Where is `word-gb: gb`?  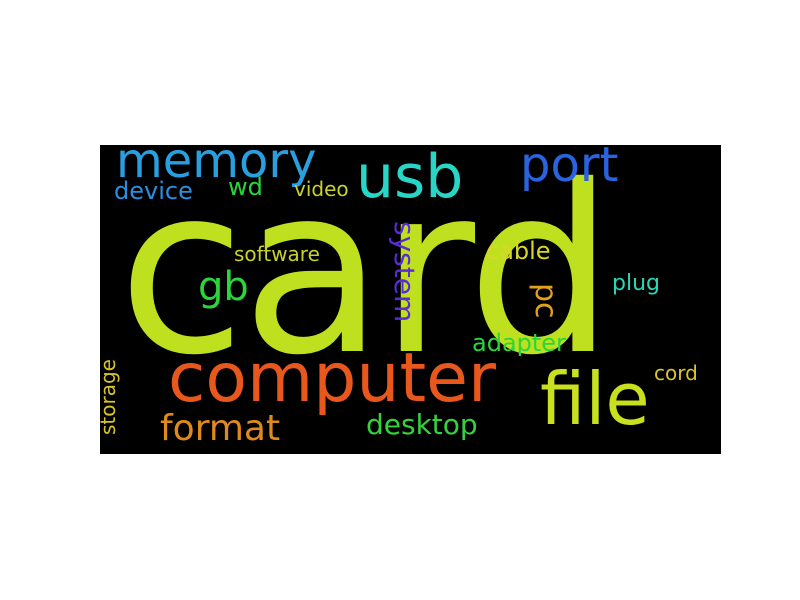
word-gb: gb is located at coordinates (223, 287).